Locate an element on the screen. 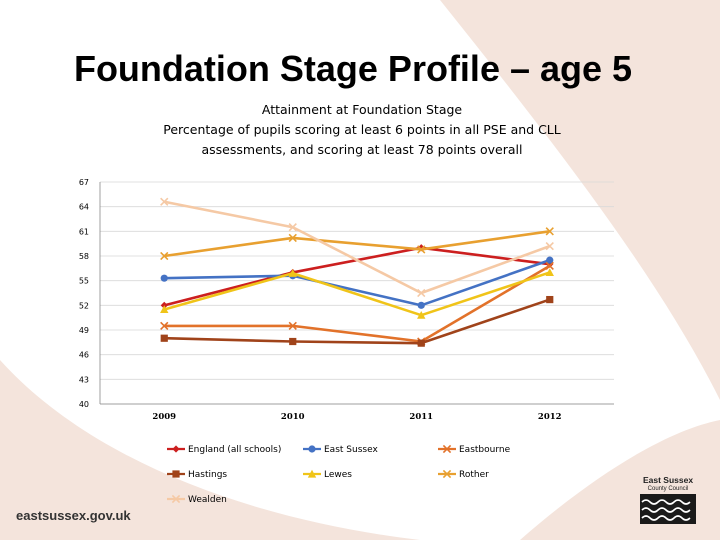 The width and height of the screenshot is (720, 540). y-tick-label: 55 is located at coordinates (84, 281).